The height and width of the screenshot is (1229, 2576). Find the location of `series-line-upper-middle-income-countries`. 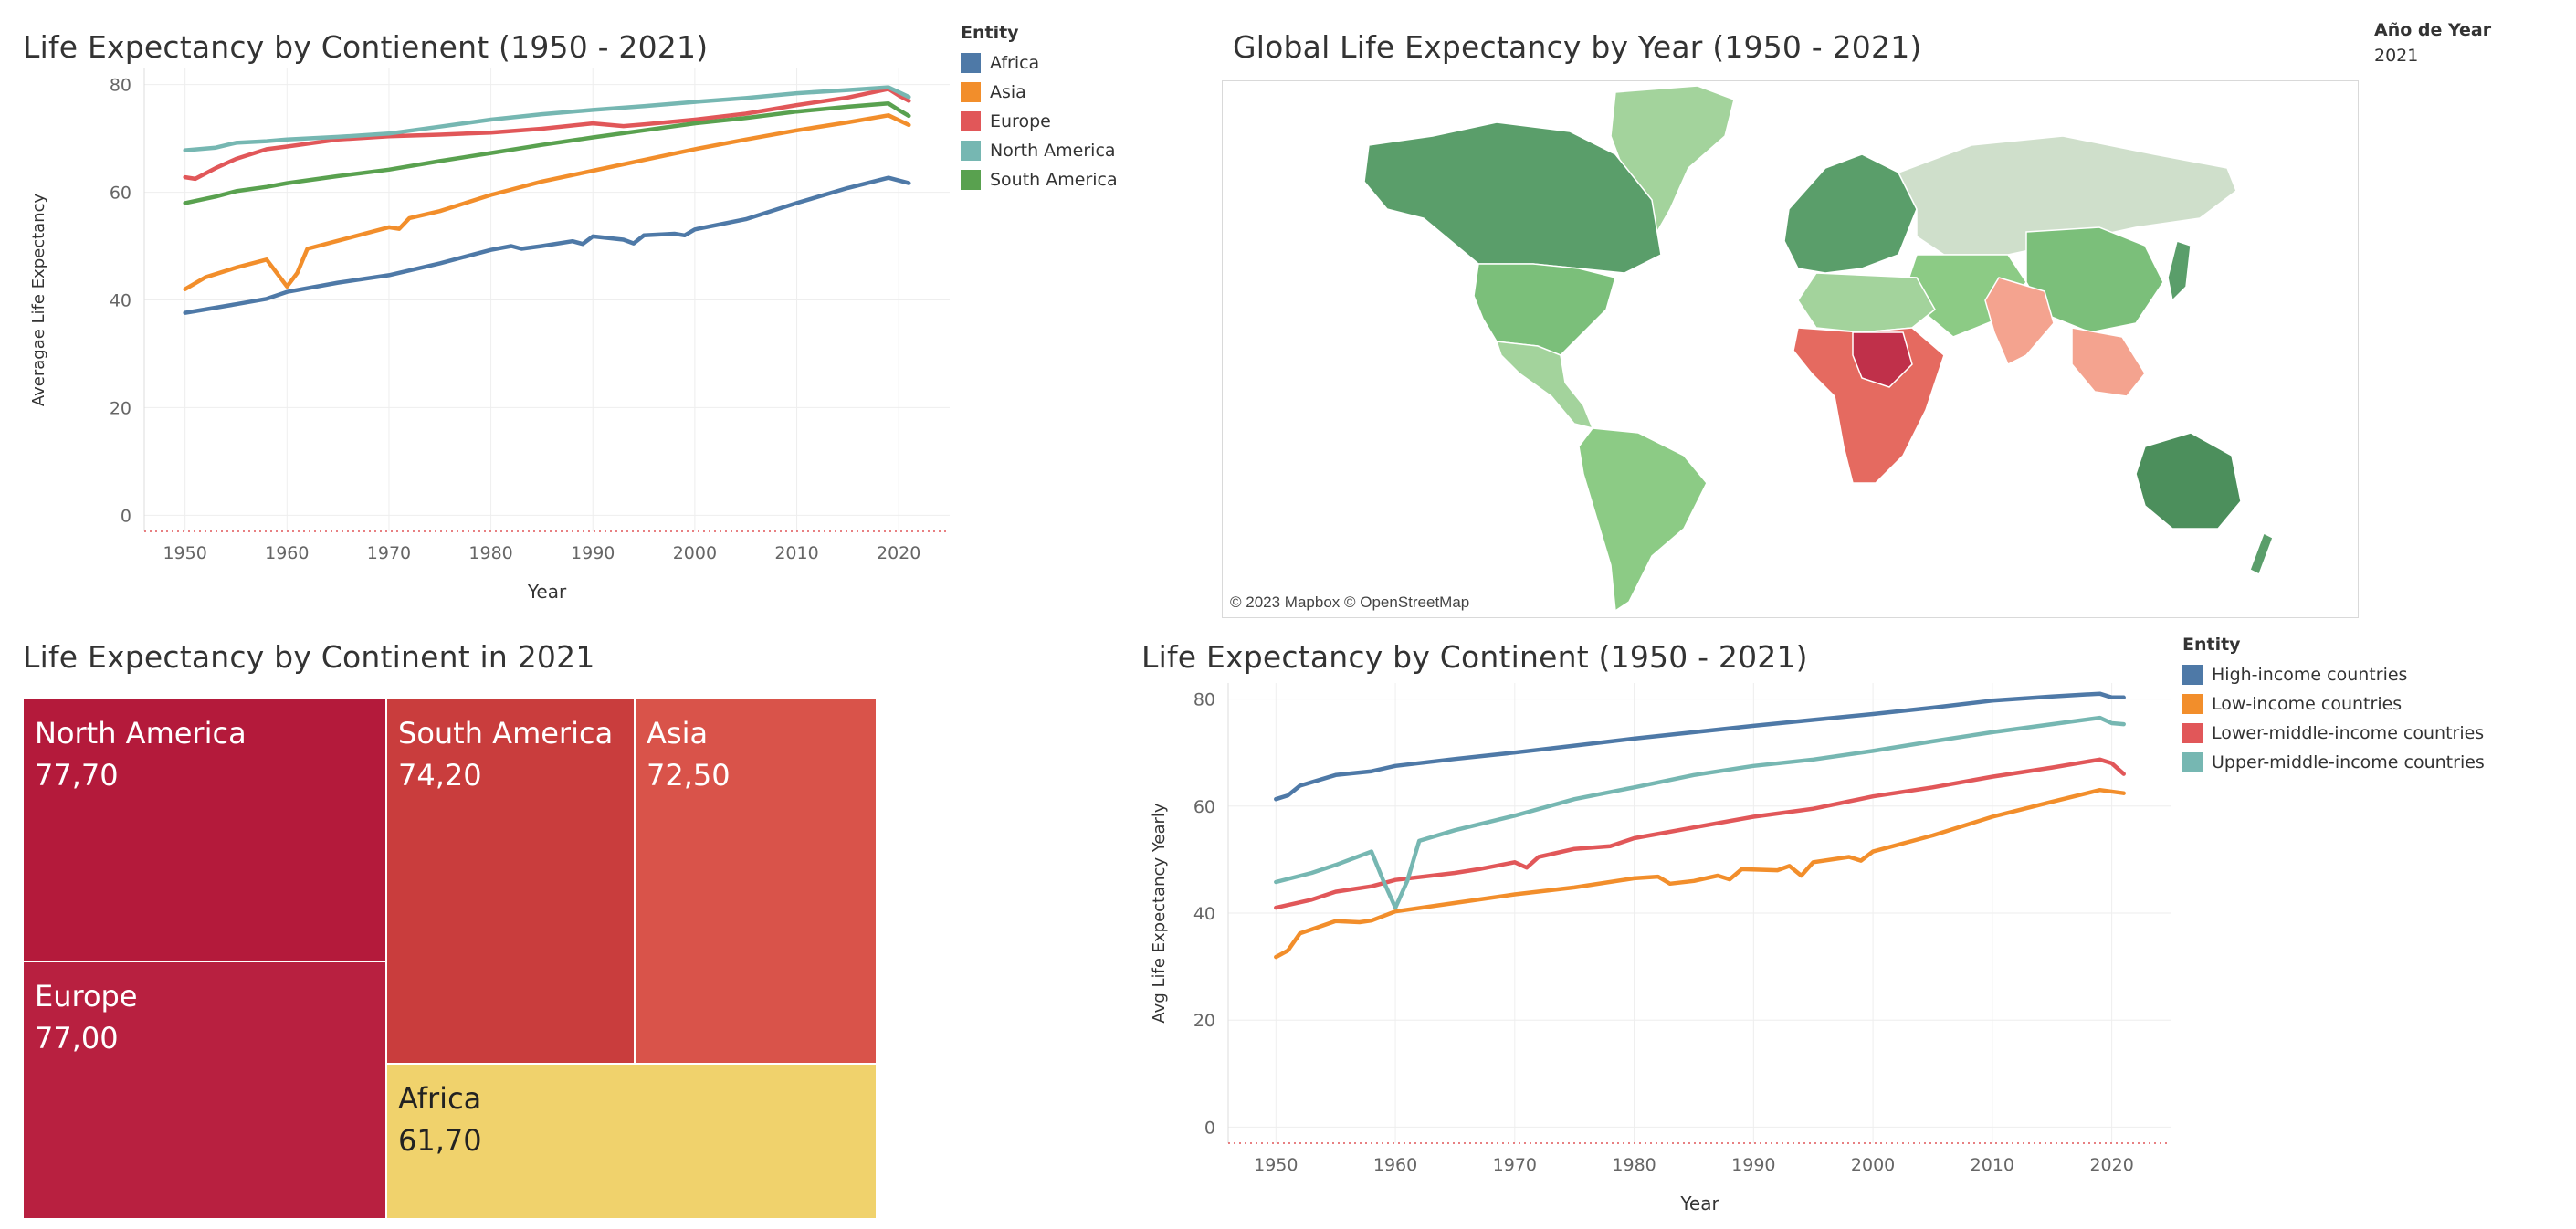

series-line-upper-middle-income-countries is located at coordinates (1700, 813).